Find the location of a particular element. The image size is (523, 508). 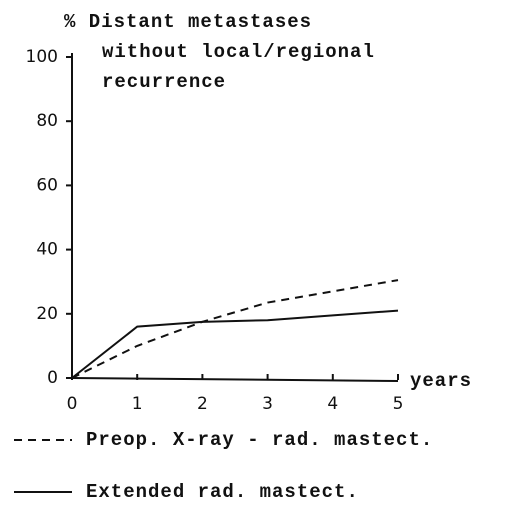

y-tick-label: 20 is located at coordinates (47, 314).